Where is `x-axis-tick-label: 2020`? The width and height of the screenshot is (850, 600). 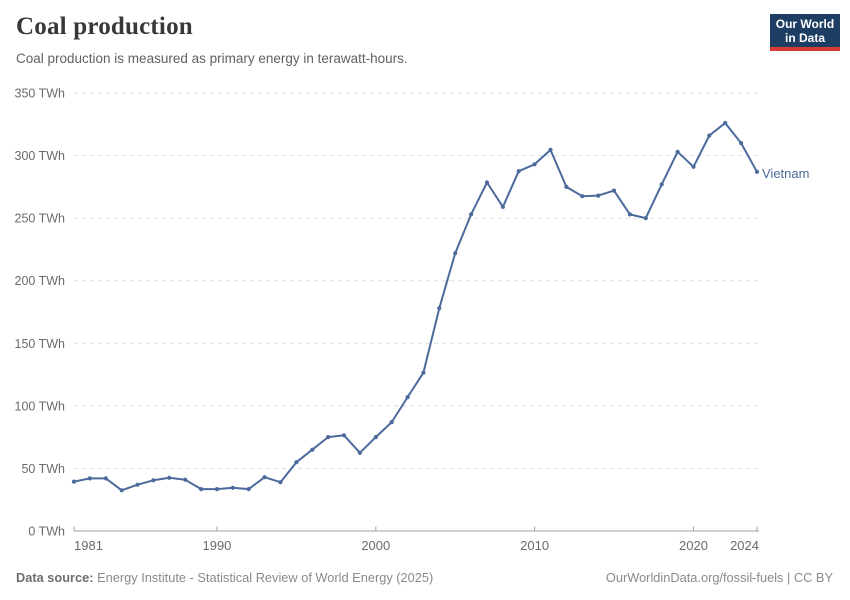 x-axis-tick-label: 2020 is located at coordinates (693, 545).